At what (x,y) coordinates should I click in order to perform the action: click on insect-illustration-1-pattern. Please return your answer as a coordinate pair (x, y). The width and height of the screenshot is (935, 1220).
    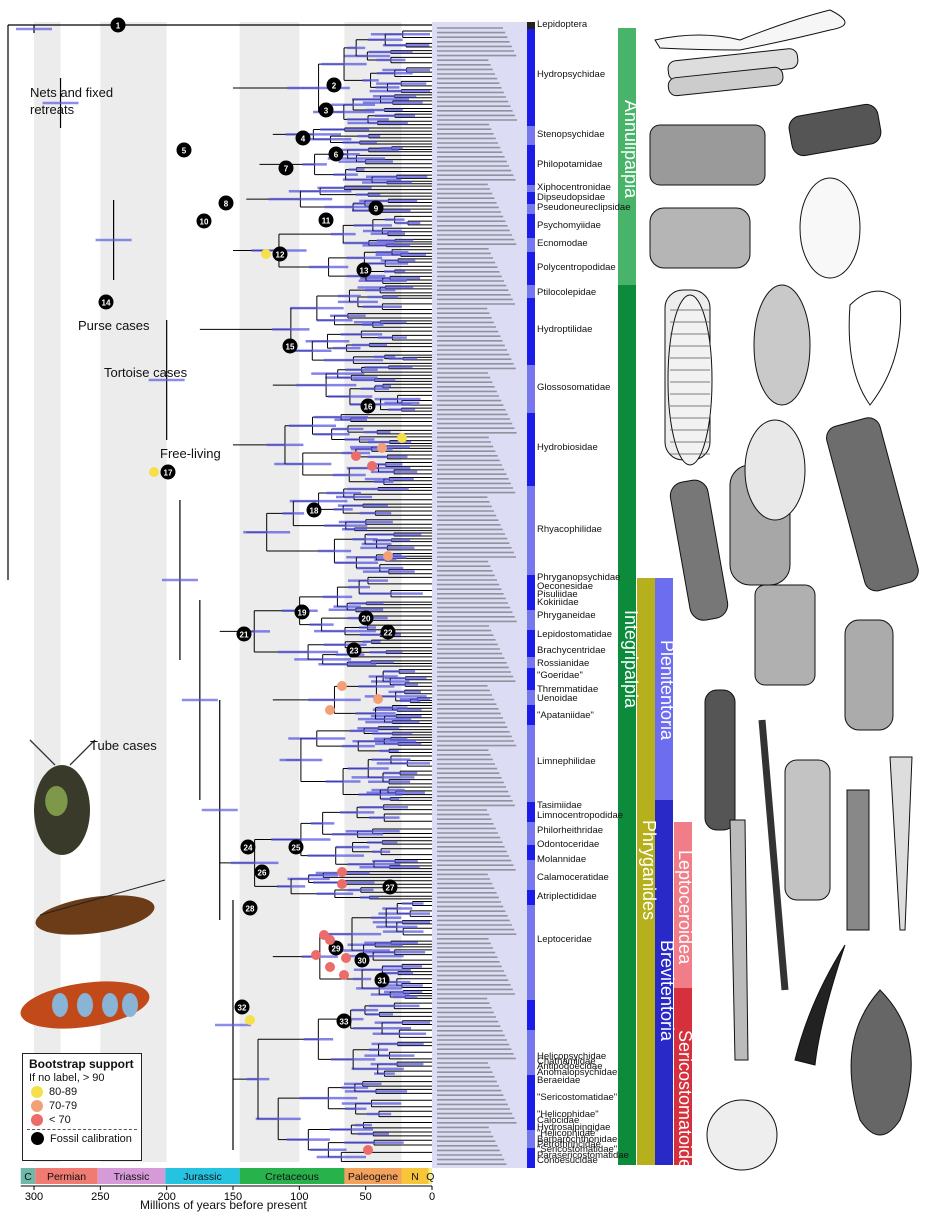
    Looking at the image, I should click on (56, 801).